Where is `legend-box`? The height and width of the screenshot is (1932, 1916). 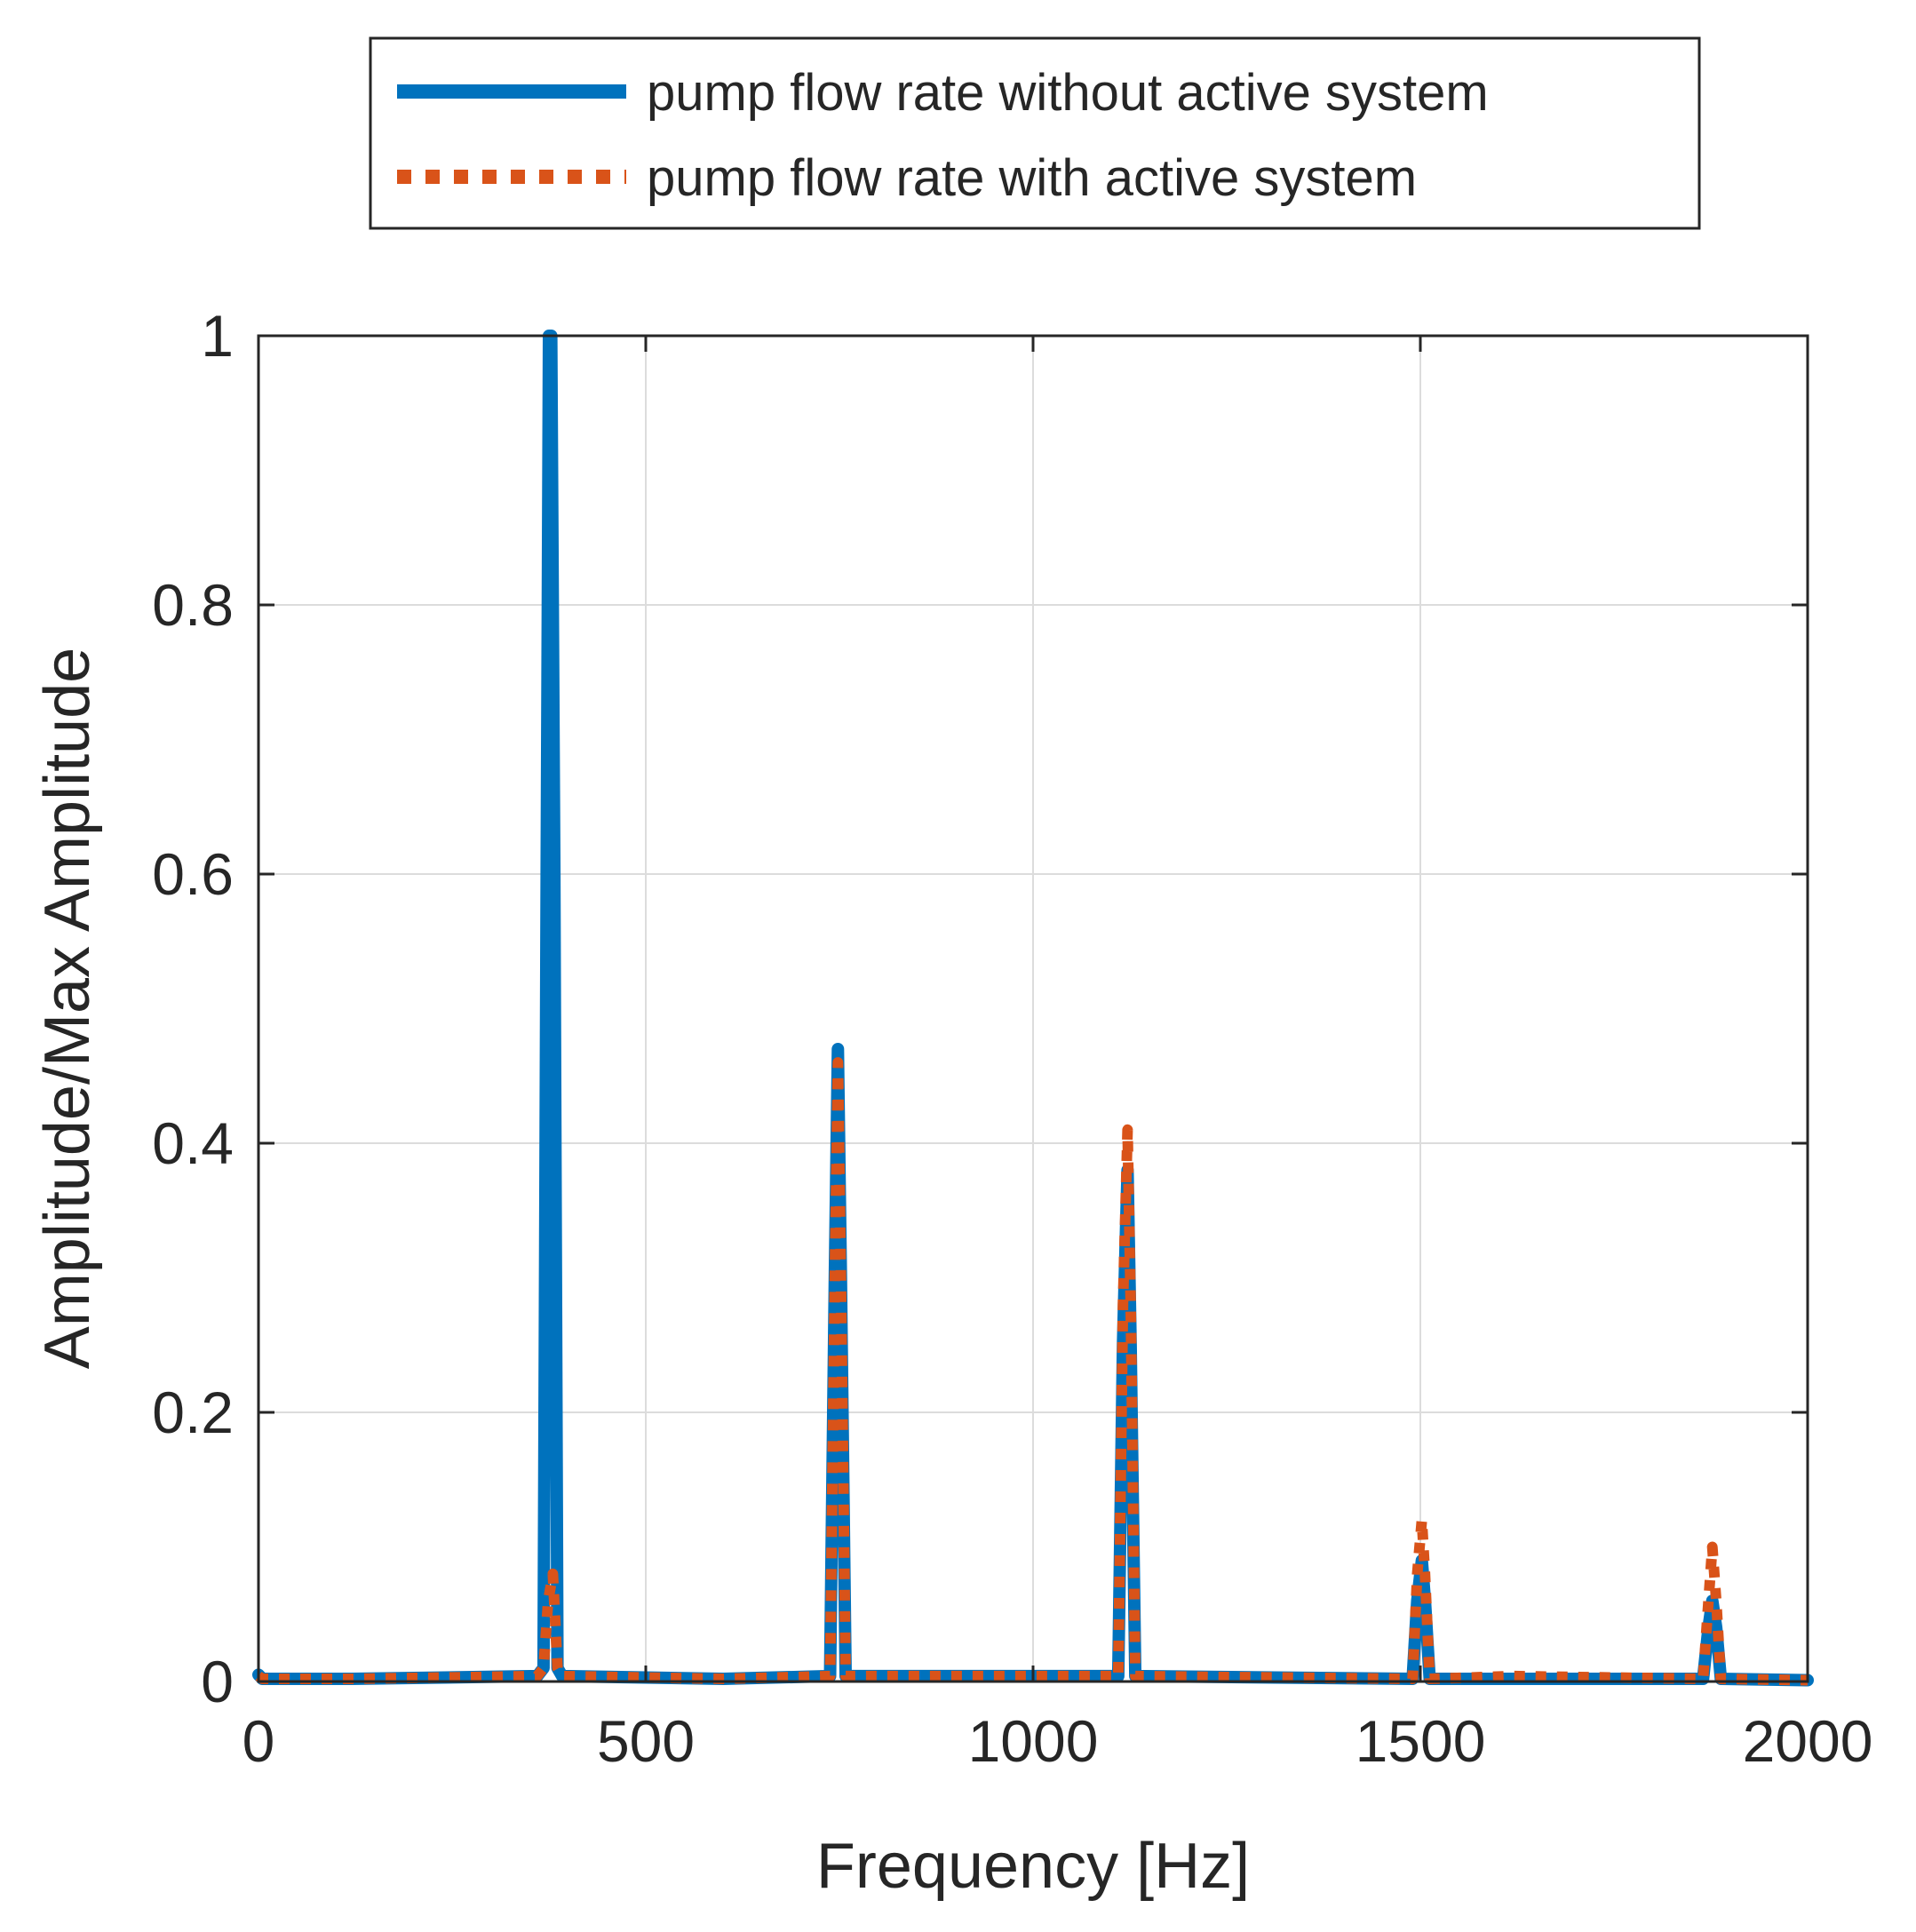
legend-box is located at coordinates (1035, 133).